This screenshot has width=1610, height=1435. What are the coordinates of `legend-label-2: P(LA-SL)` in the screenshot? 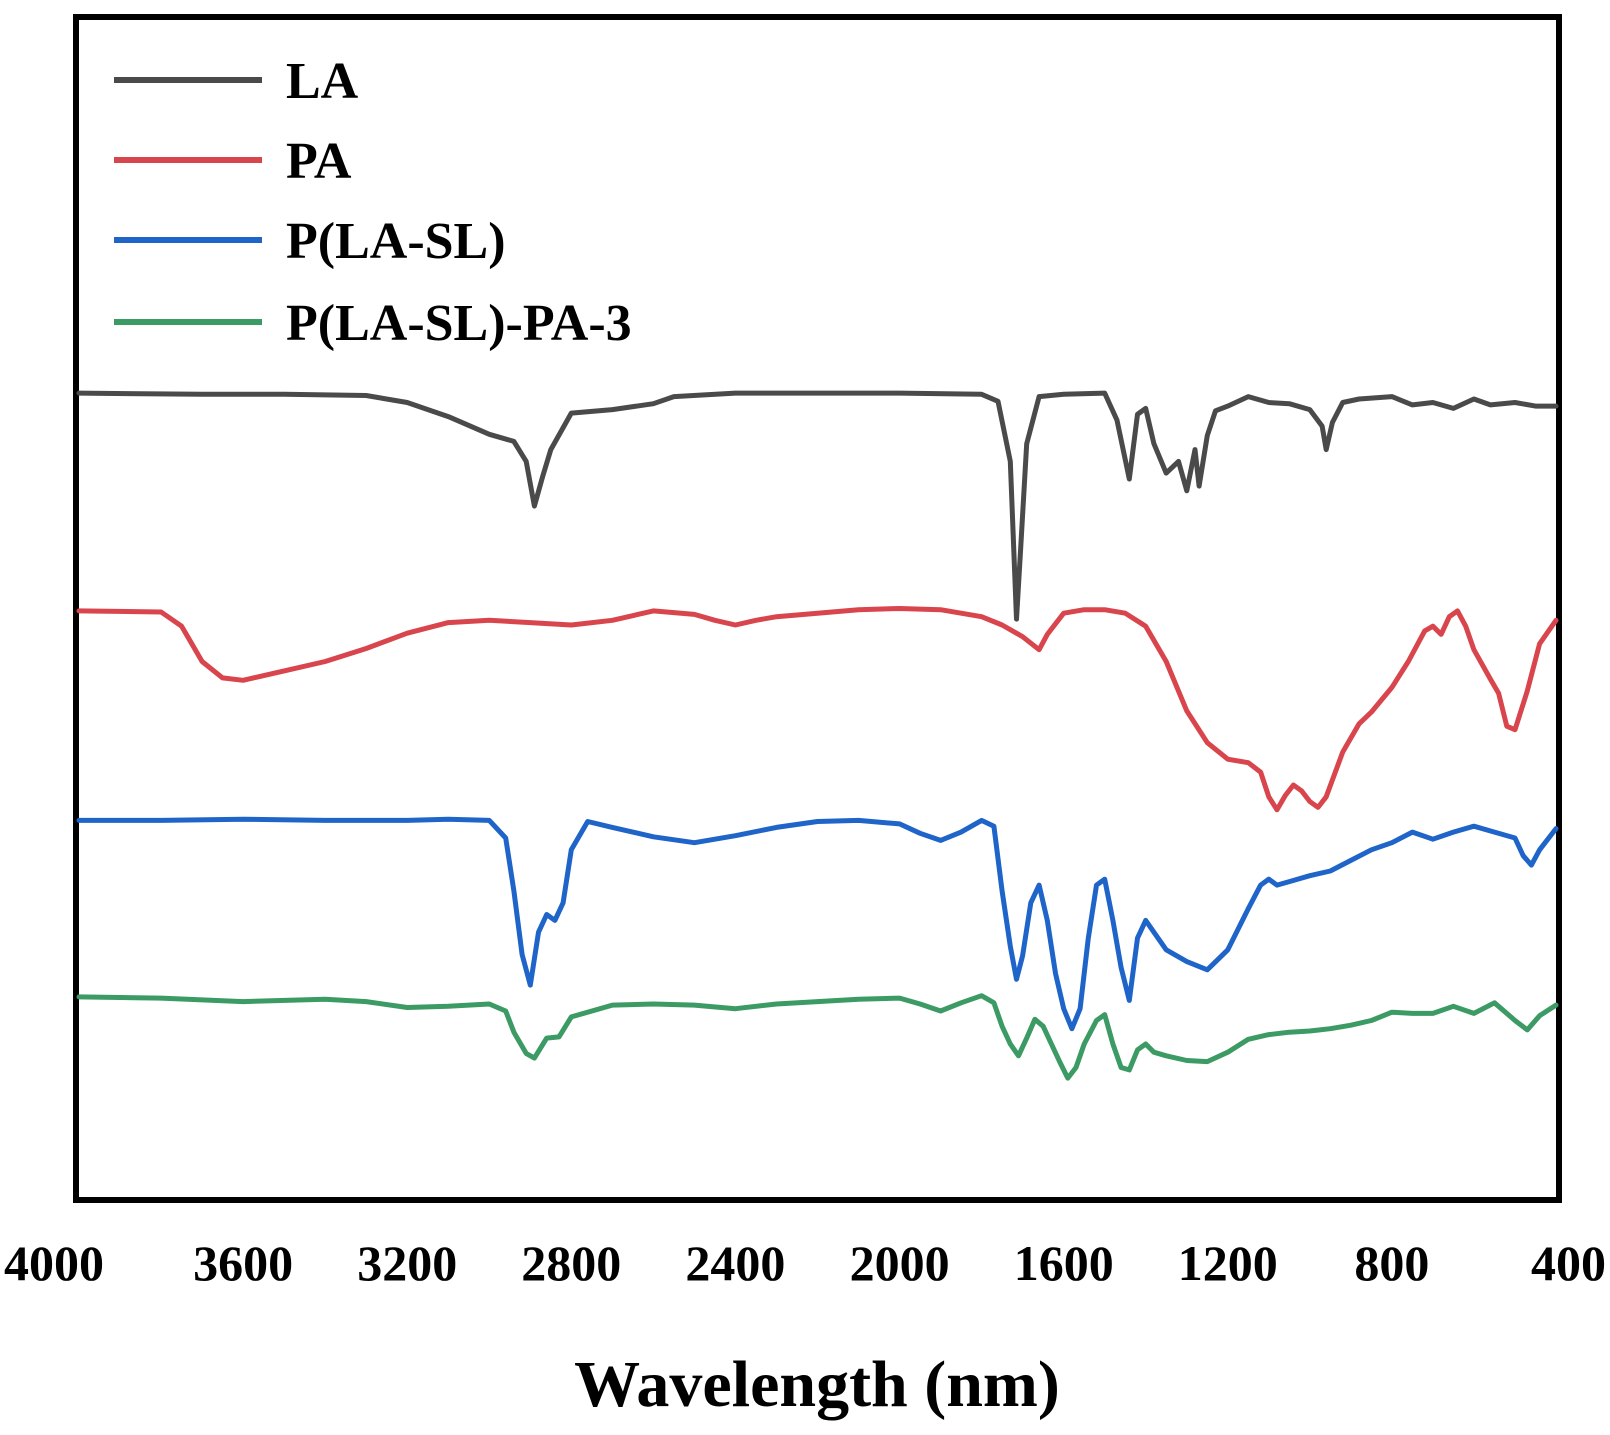 It's located at (396, 241).